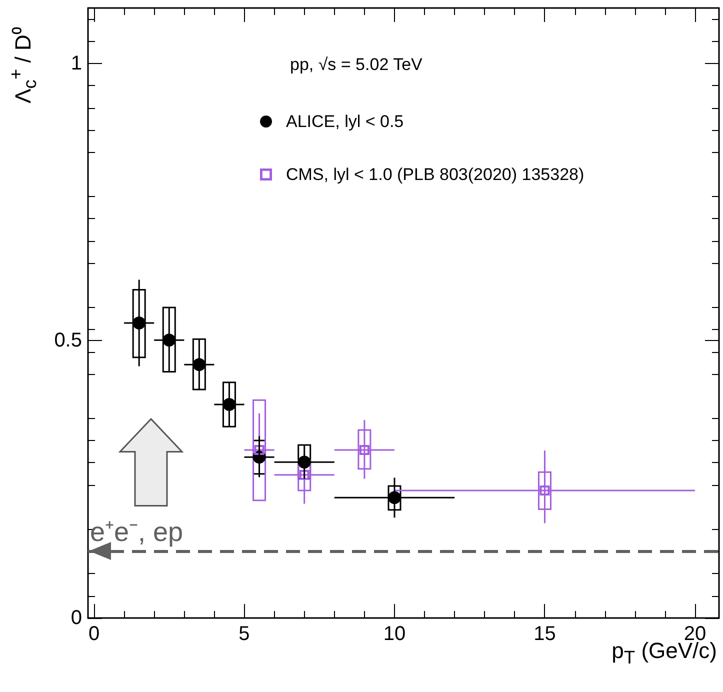 This screenshot has height=692, width=723. What do you see at coordinates (76, 63) in the screenshot?
I see `y-tick-label: 1` at bounding box center [76, 63].